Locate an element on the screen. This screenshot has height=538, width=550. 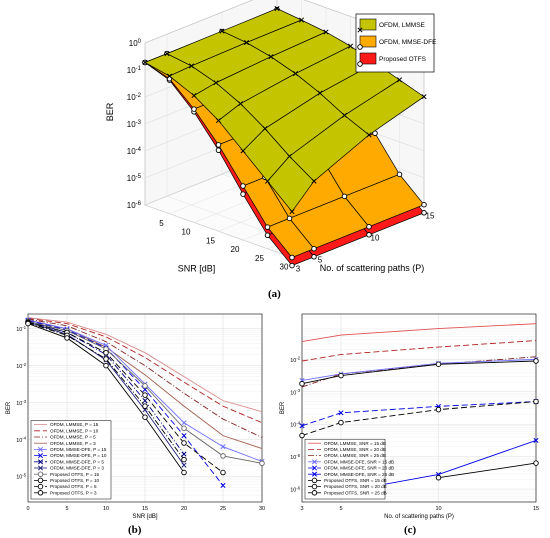
chart-a-legend: OFDM, LMMSE OFDM, MMSE-DFE Proposed OTFS is located at coordinates (396, 43).